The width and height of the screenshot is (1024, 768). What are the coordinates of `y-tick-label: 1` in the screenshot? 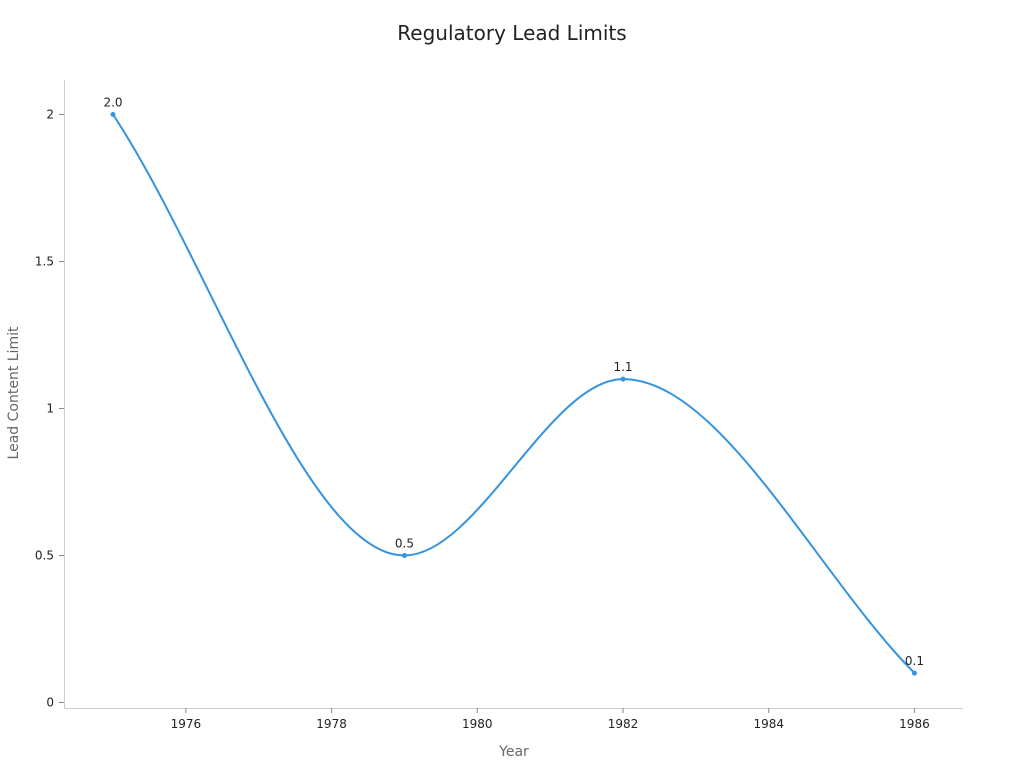 It's located at (50, 409).